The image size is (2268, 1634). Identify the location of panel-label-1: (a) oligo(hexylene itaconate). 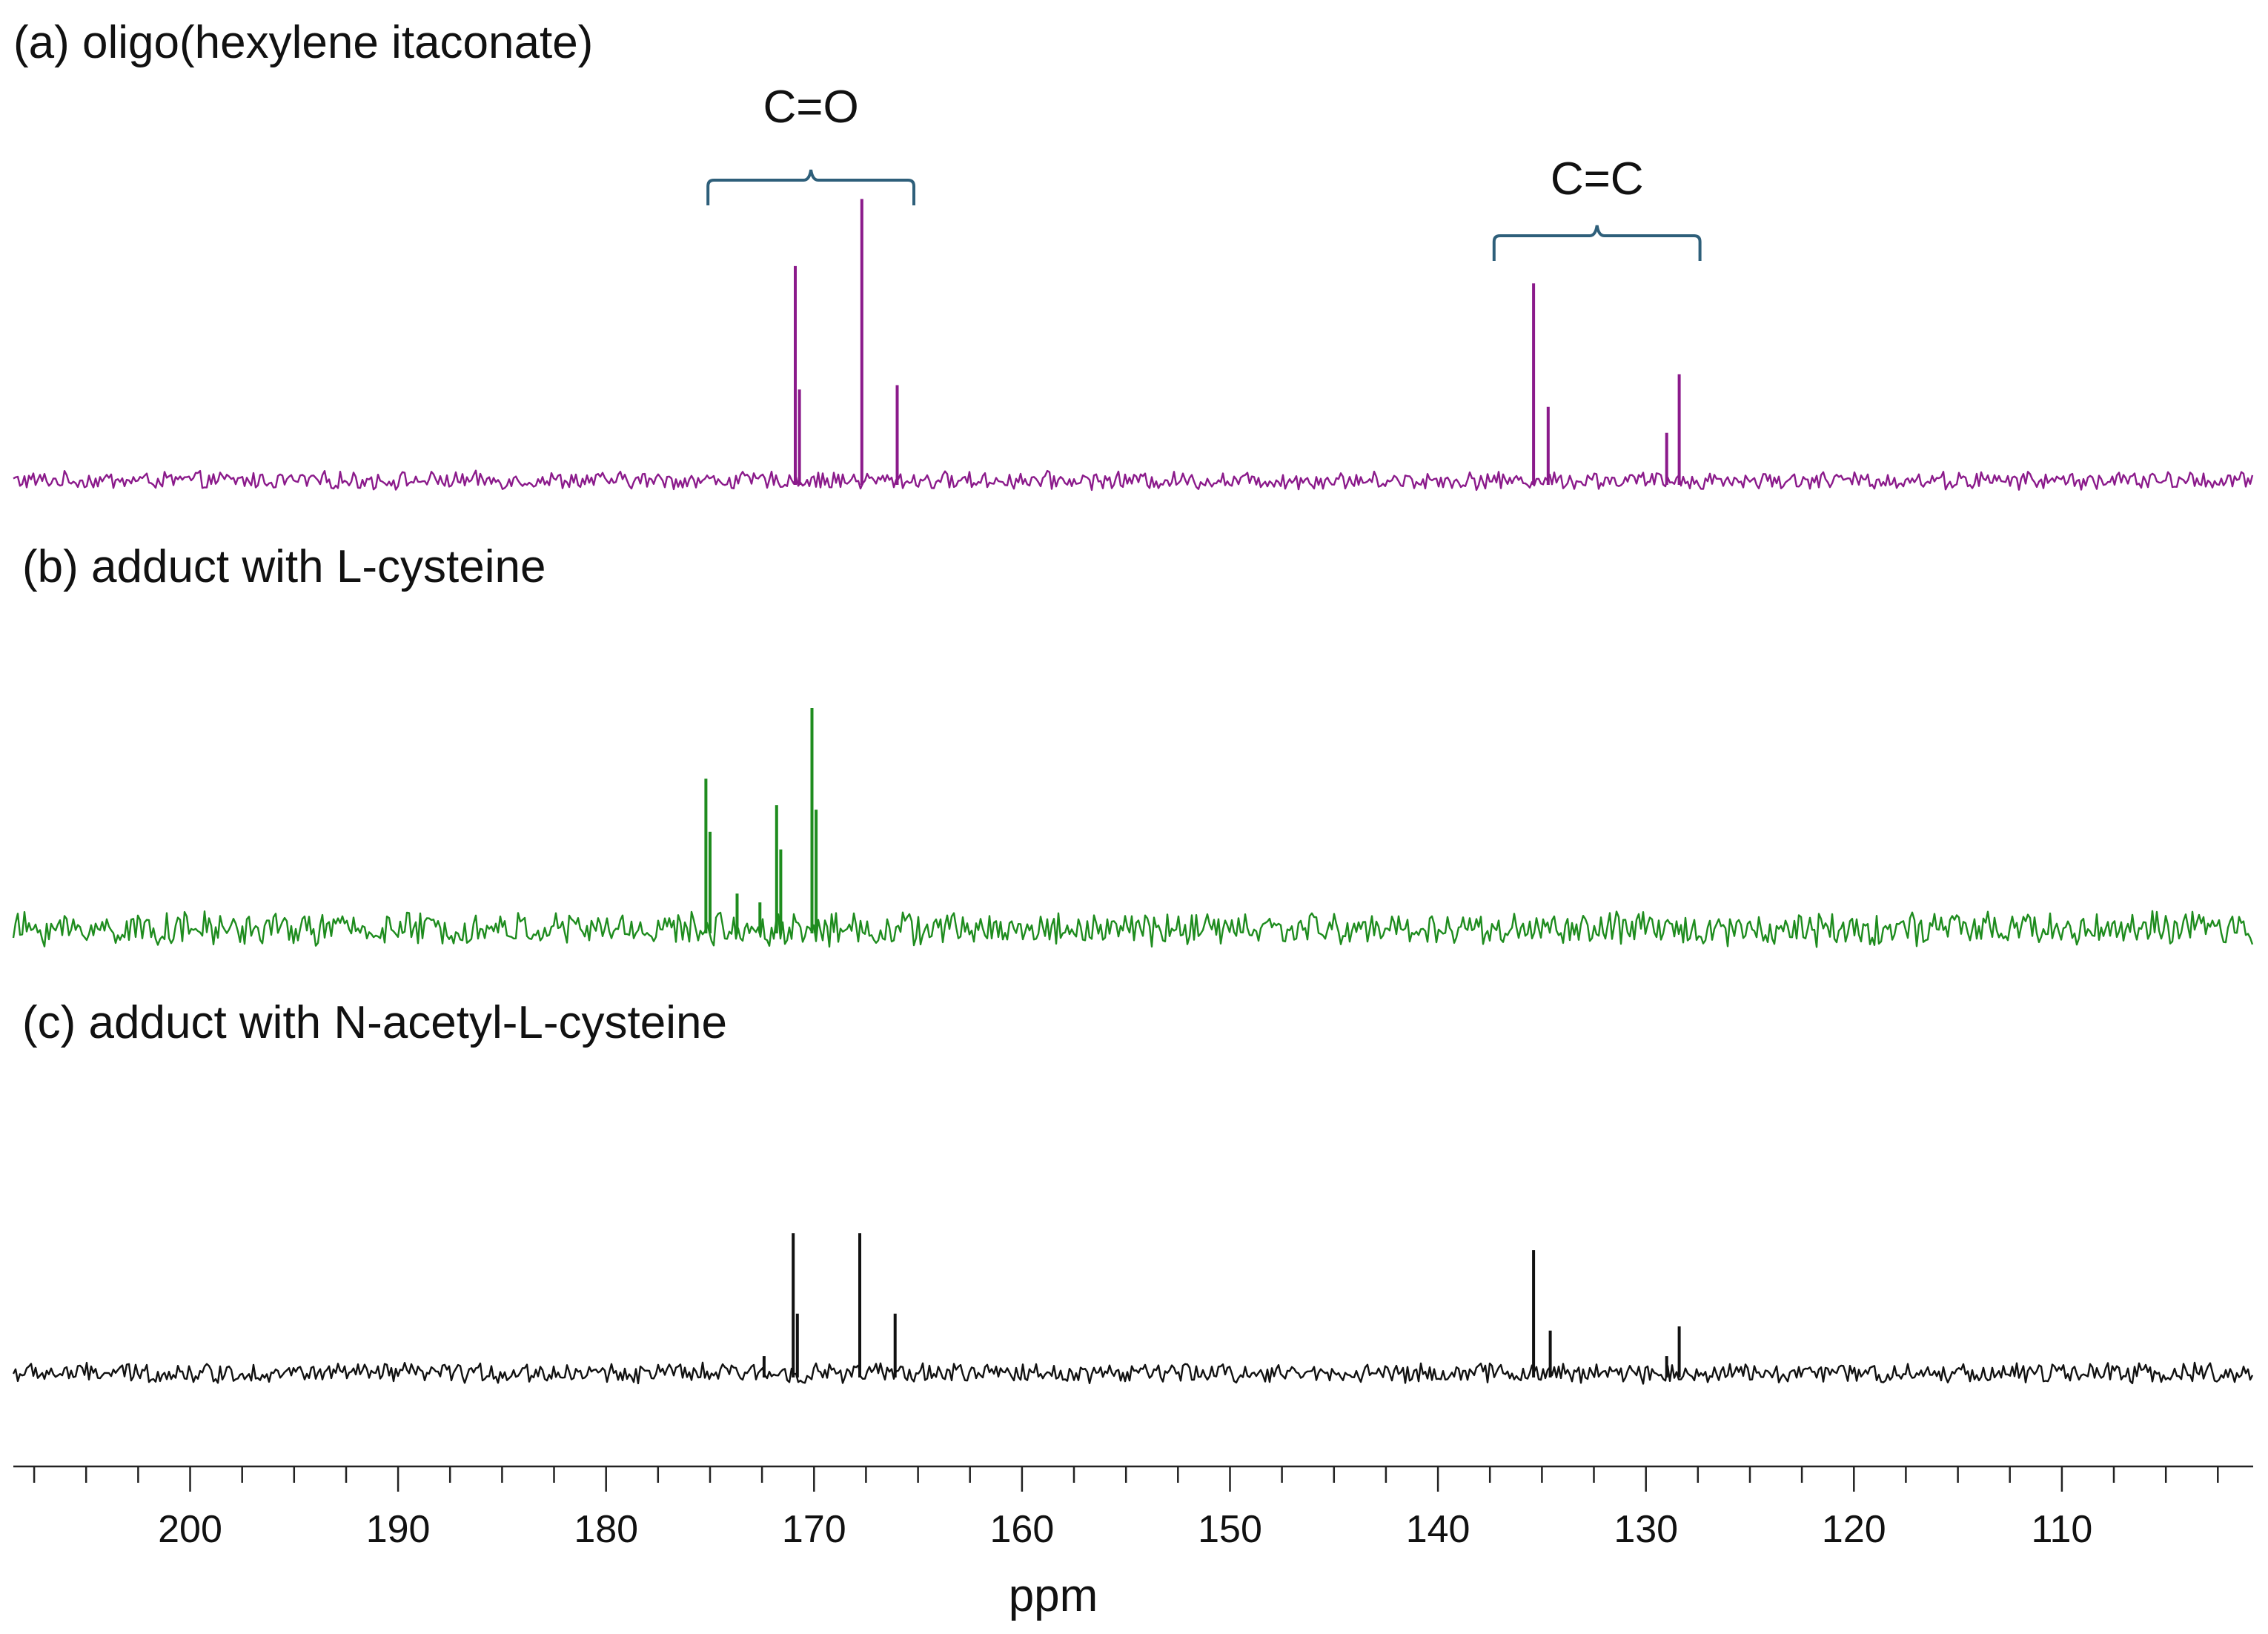
(303, 42).